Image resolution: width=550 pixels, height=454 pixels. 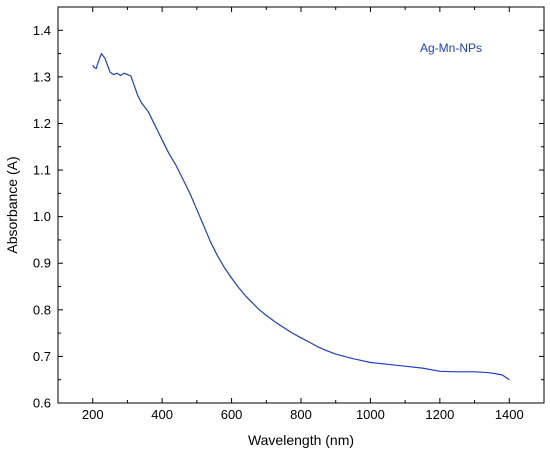 I want to click on y-tick-label: 0.8, so click(x=42, y=309).